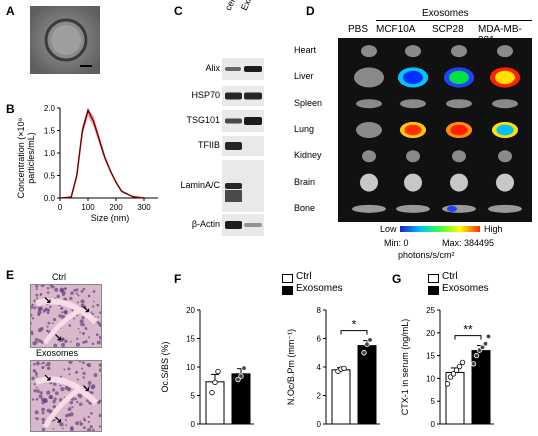 This screenshot has width=538, height=436. I want to click on size-distribution-line, so click(102, 153).